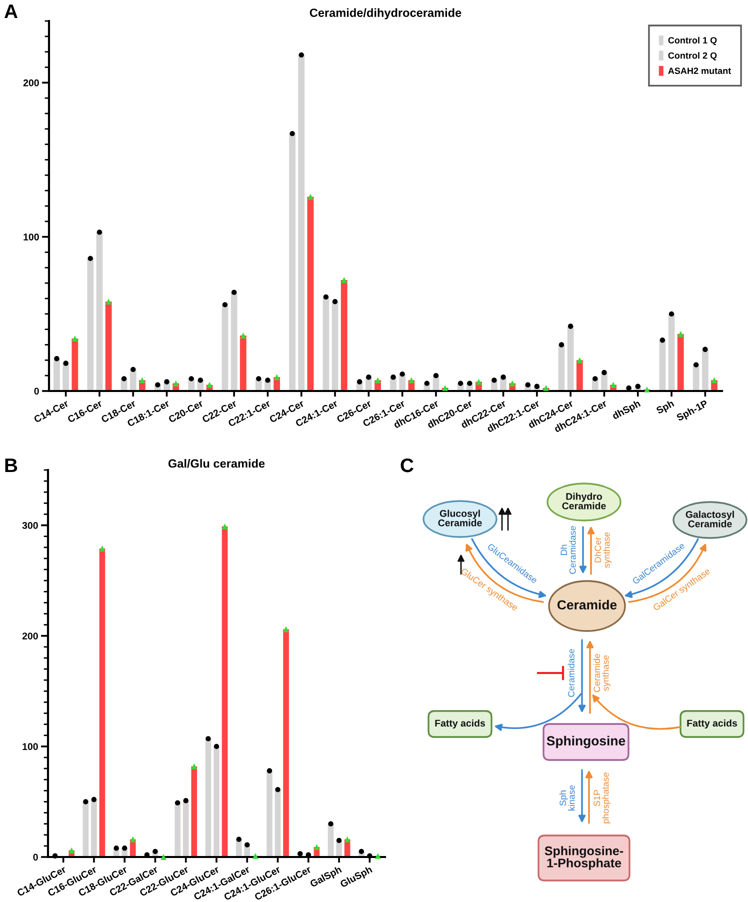 Image resolution: width=748 pixels, height=902 pixels. Describe the element at coordinates (584, 858) in the screenshot. I see `text: Sphingosine- 1-Phosphate` at that location.